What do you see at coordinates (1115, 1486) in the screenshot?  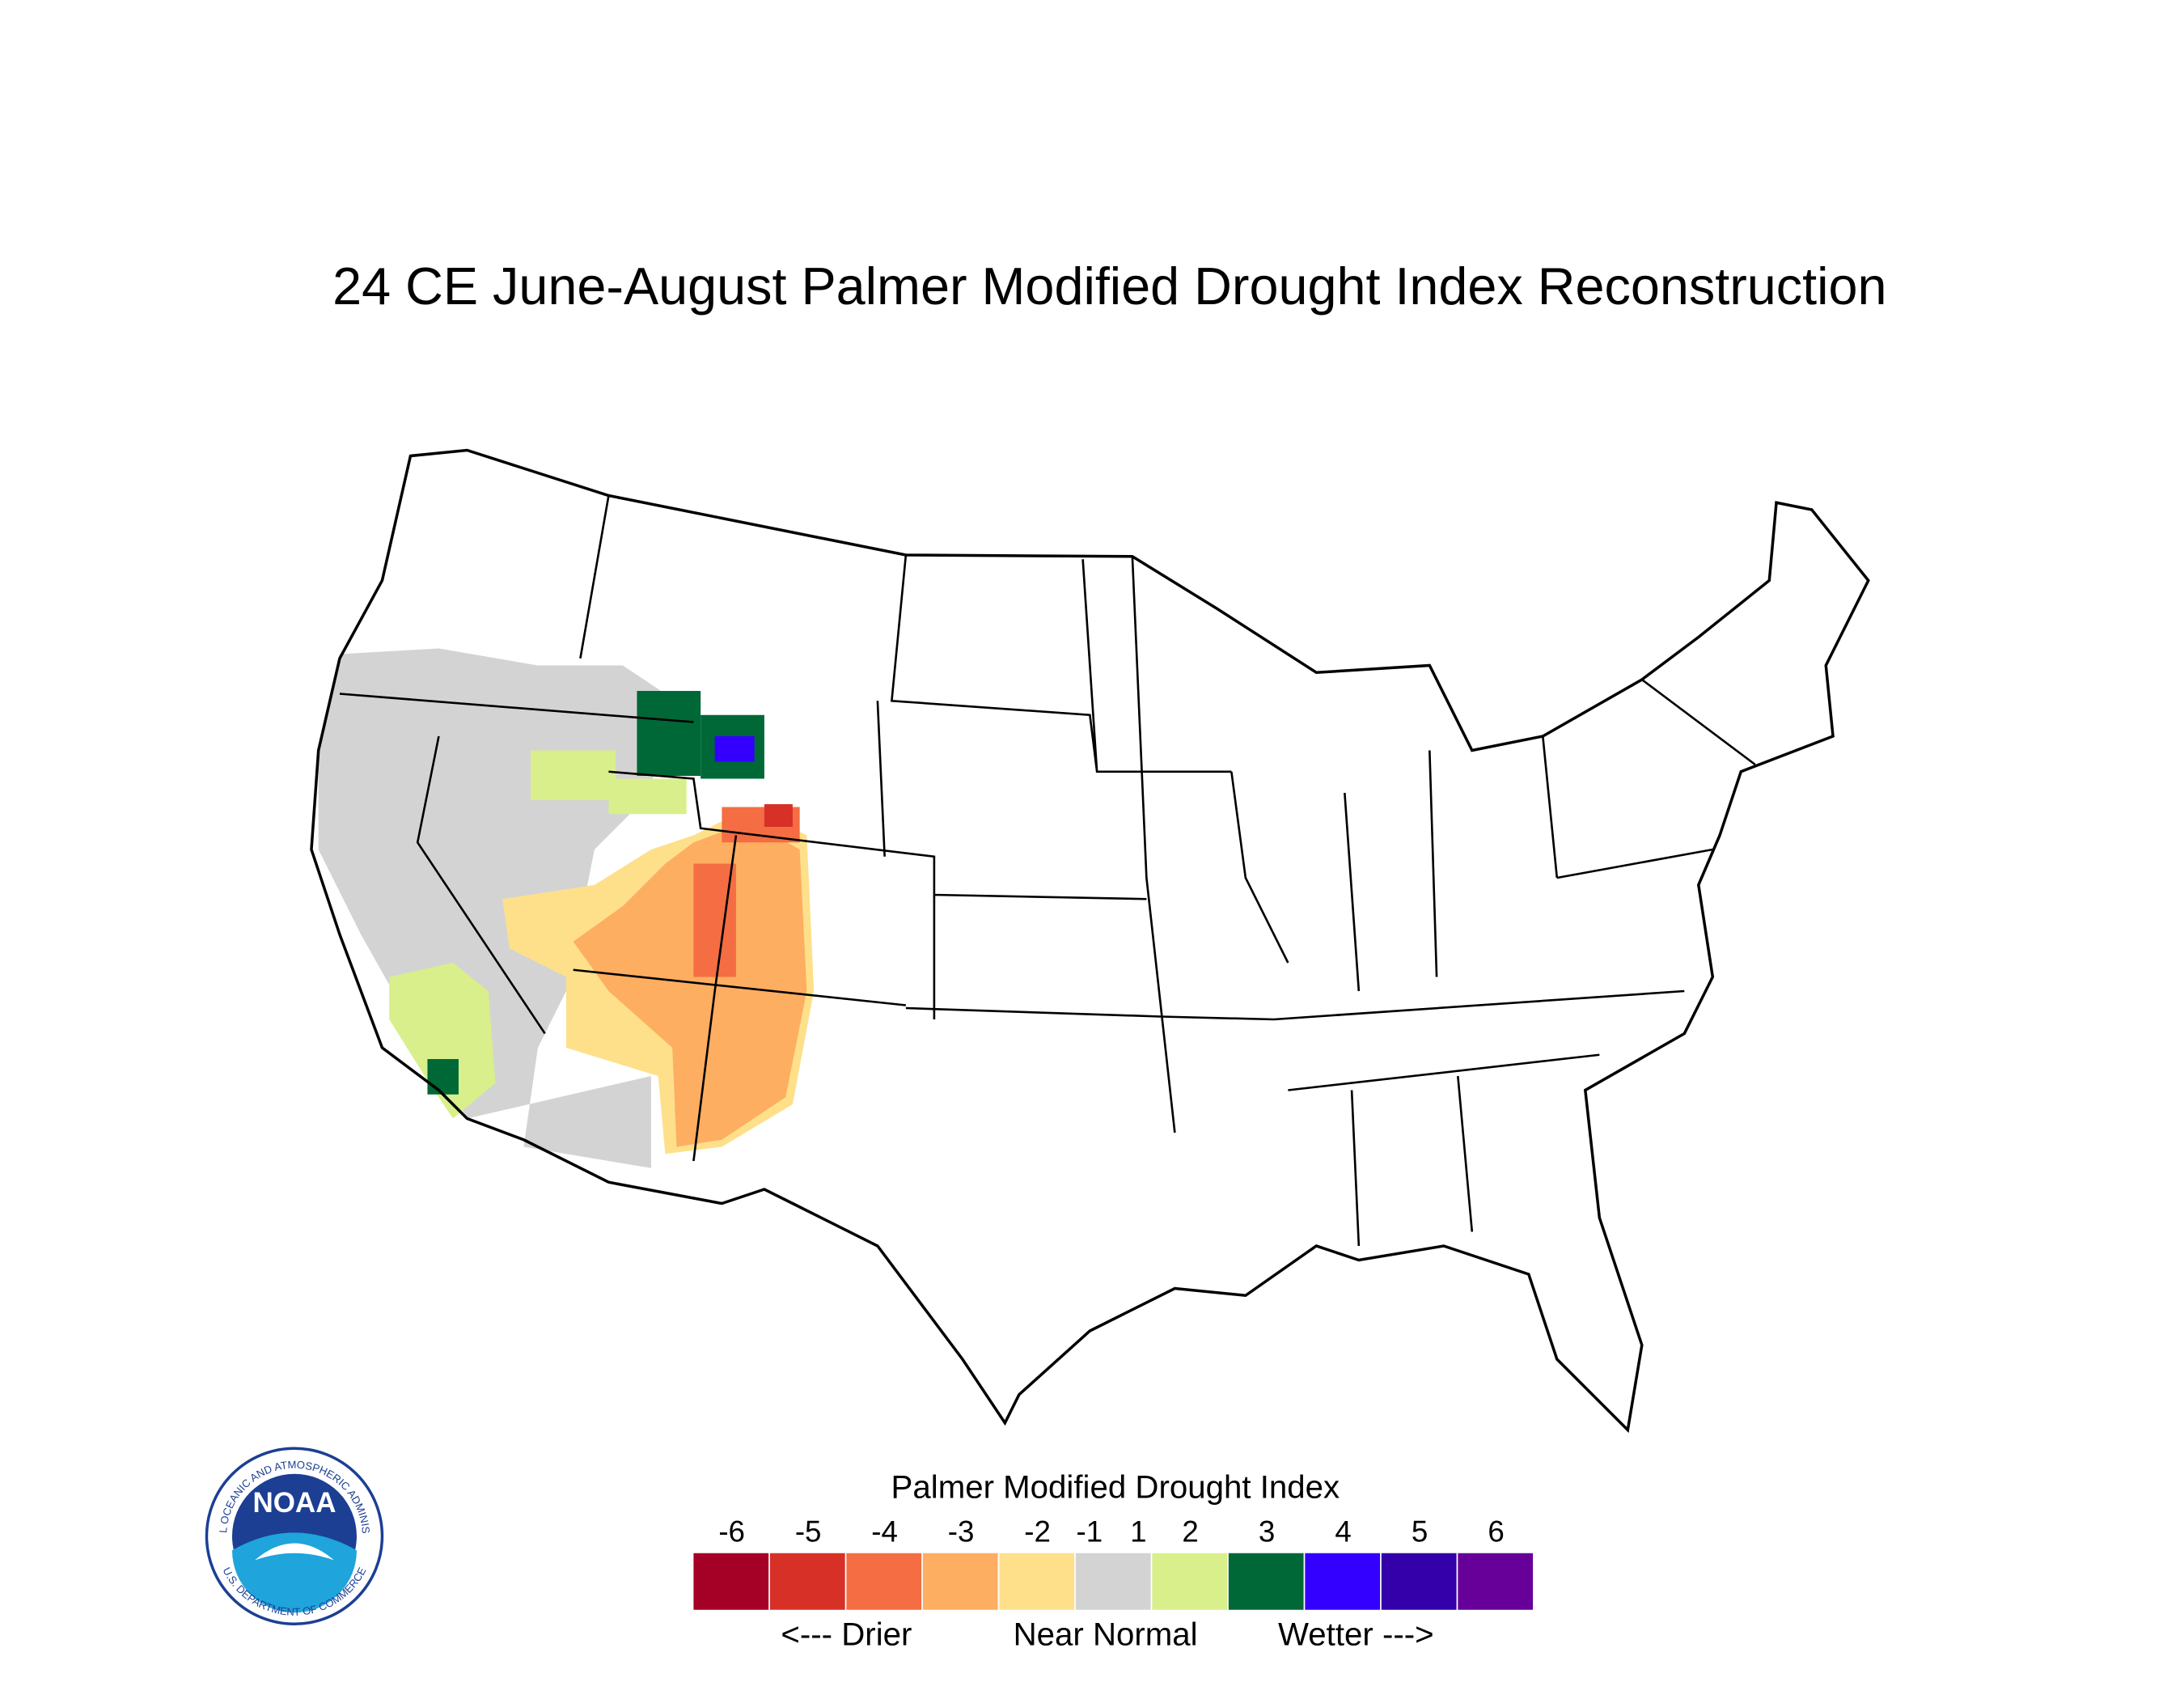 I see `legend-title: Palmer Modified Drought Index` at bounding box center [1115, 1486].